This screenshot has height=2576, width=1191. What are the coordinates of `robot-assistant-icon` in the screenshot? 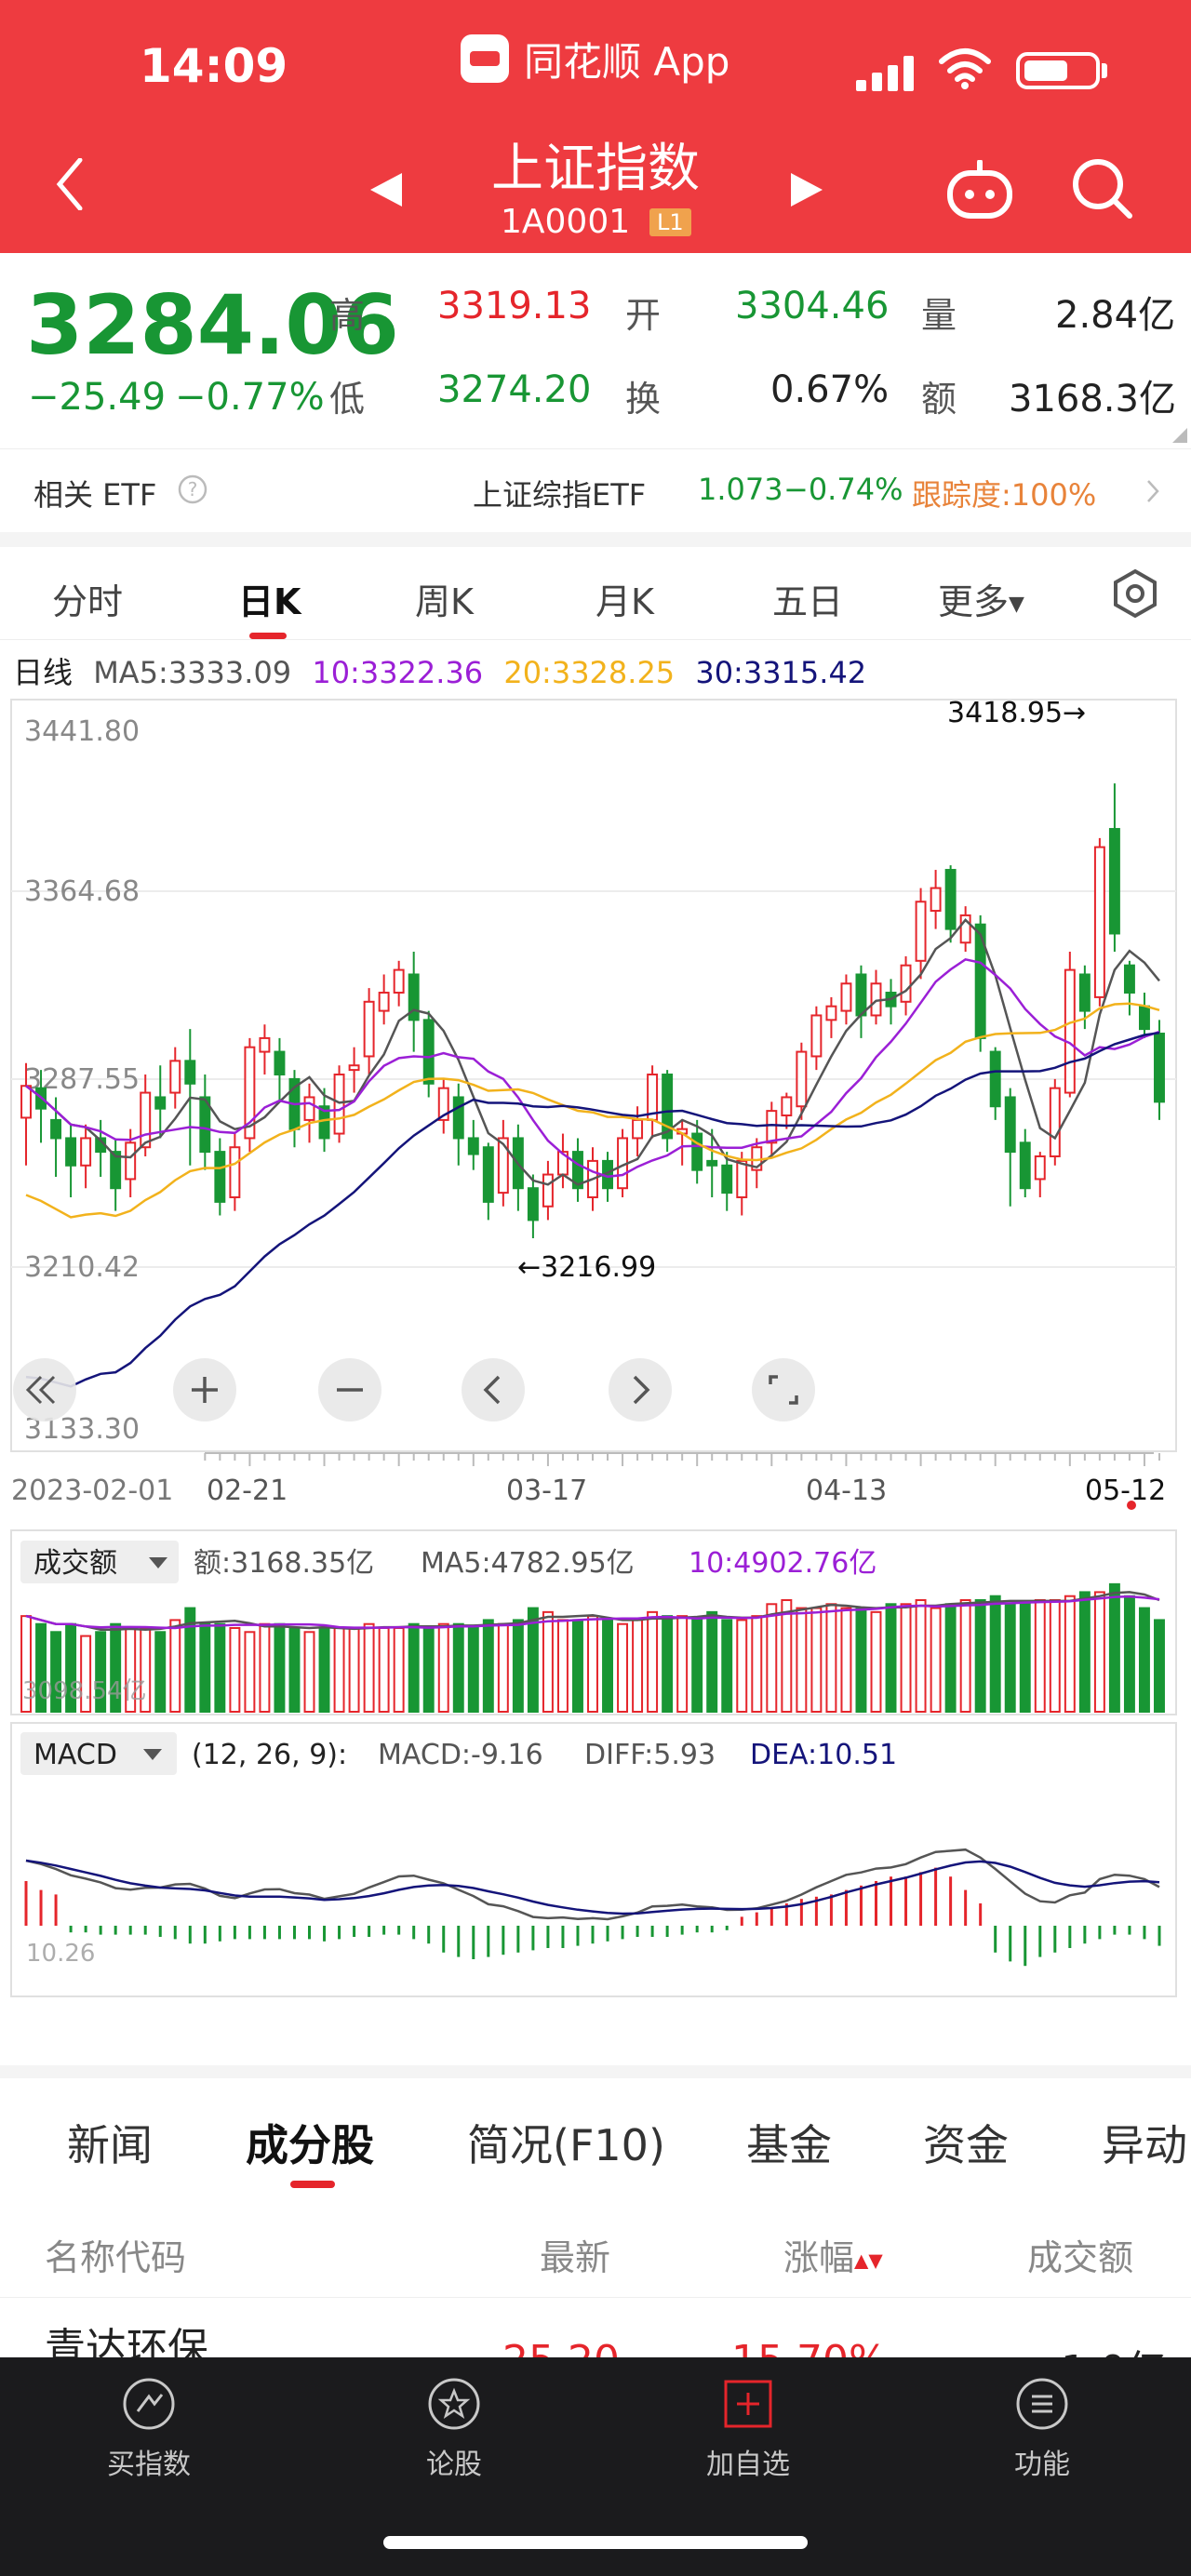 It's located at (979, 190).